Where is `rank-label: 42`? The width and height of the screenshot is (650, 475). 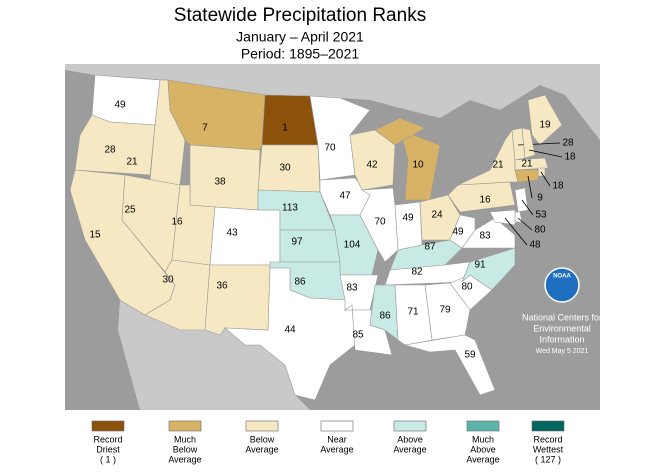
rank-label: 42 is located at coordinates (372, 165).